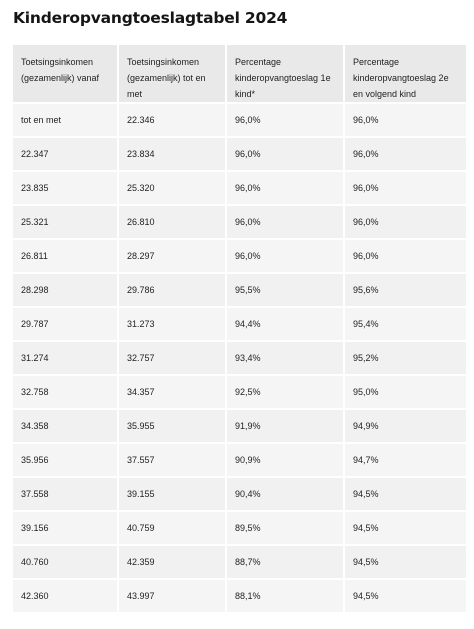 This screenshot has width=474, height=629. What do you see at coordinates (66, 595) in the screenshot?
I see `cell-income-from: 42.360` at bounding box center [66, 595].